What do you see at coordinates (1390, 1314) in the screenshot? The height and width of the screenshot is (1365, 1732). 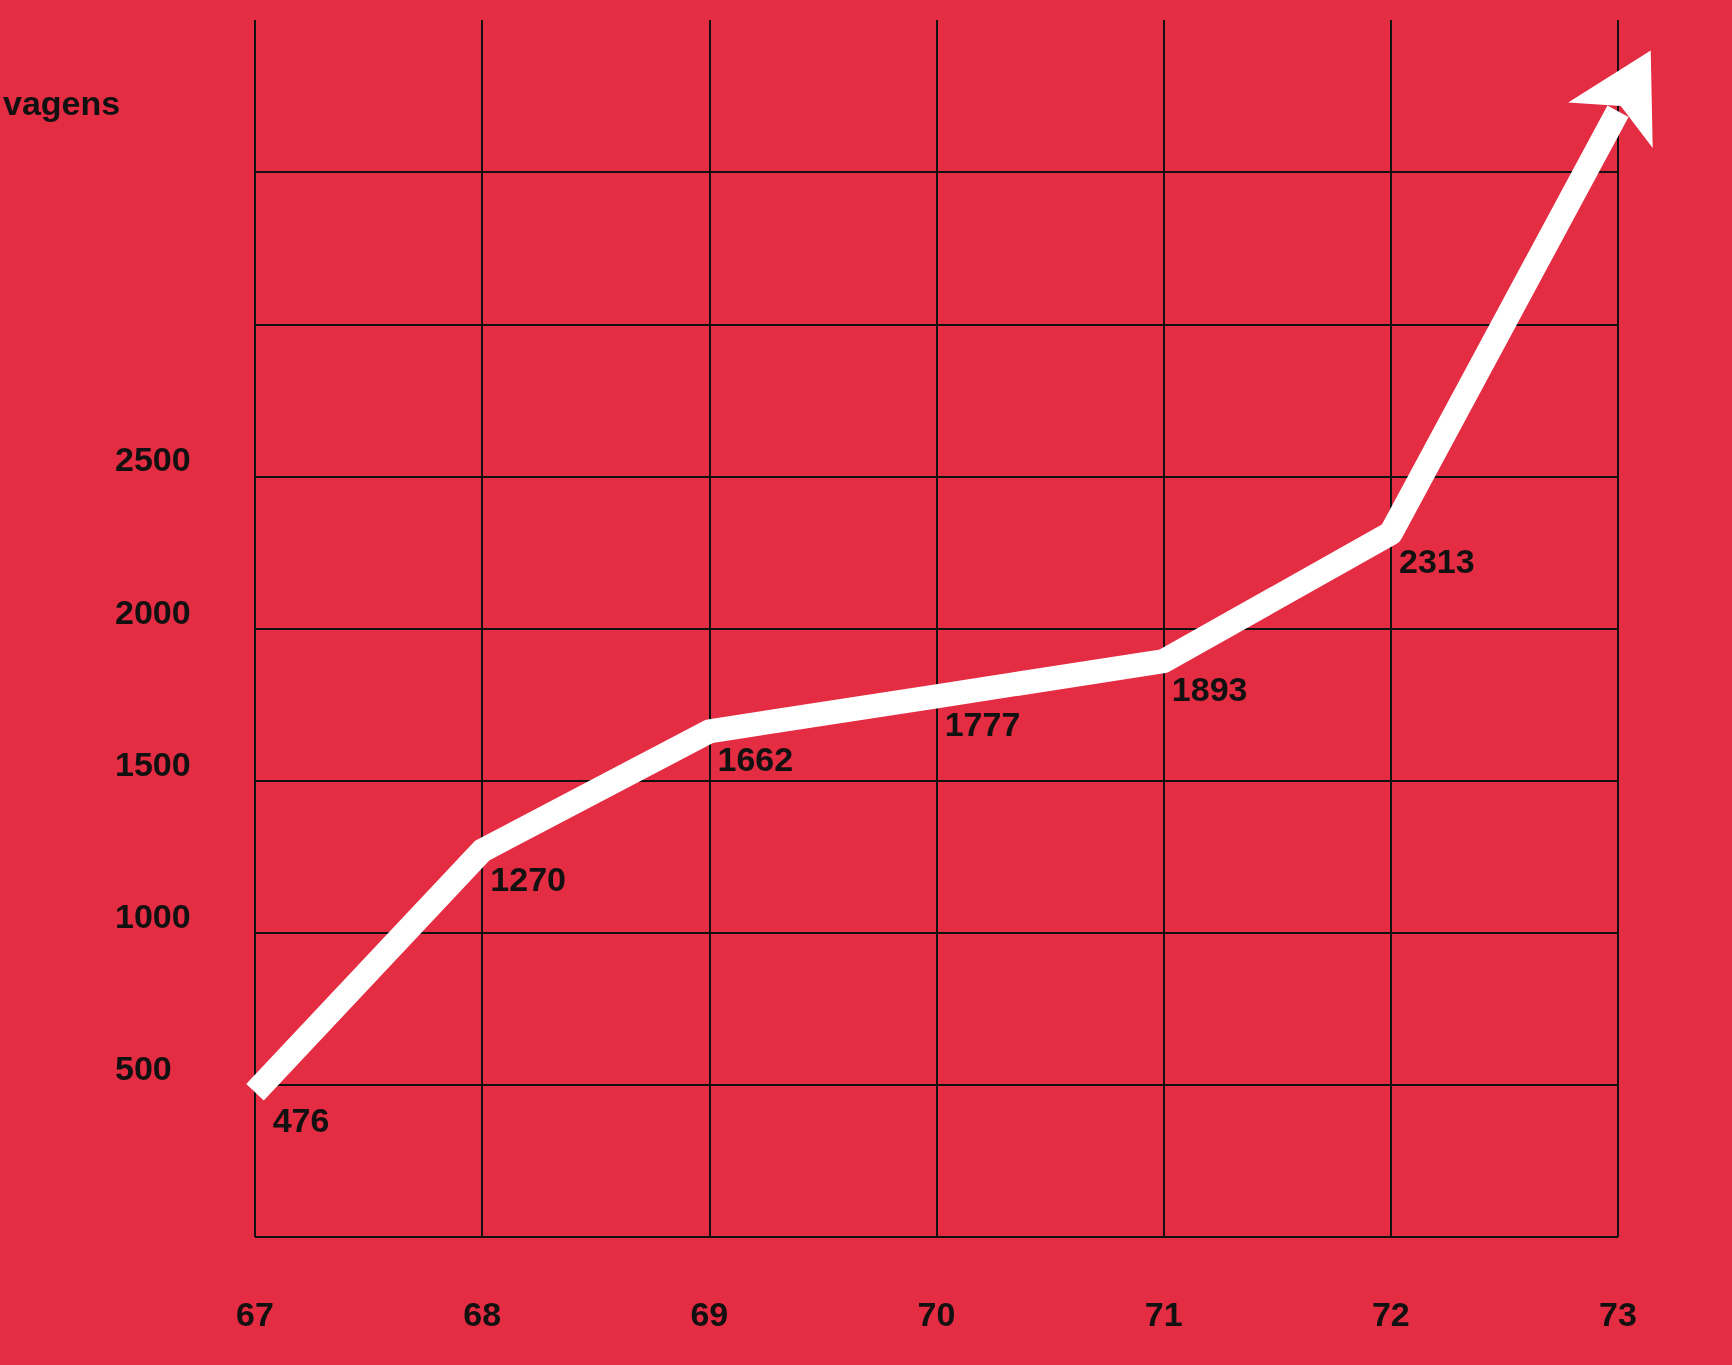 I see `x-tick-label: 72` at bounding box center [1390, 1314].